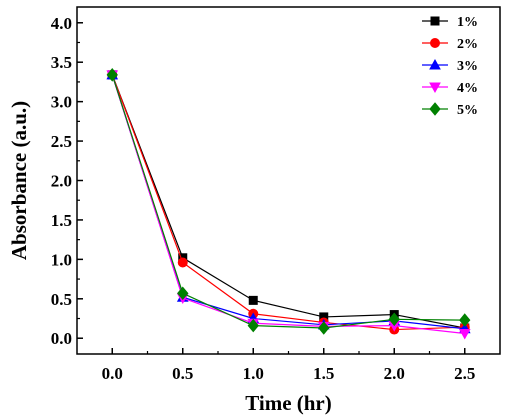 The height and width of the screenshot is (418, 511). I want to click on legend-label: 3%, so click(467, 66).